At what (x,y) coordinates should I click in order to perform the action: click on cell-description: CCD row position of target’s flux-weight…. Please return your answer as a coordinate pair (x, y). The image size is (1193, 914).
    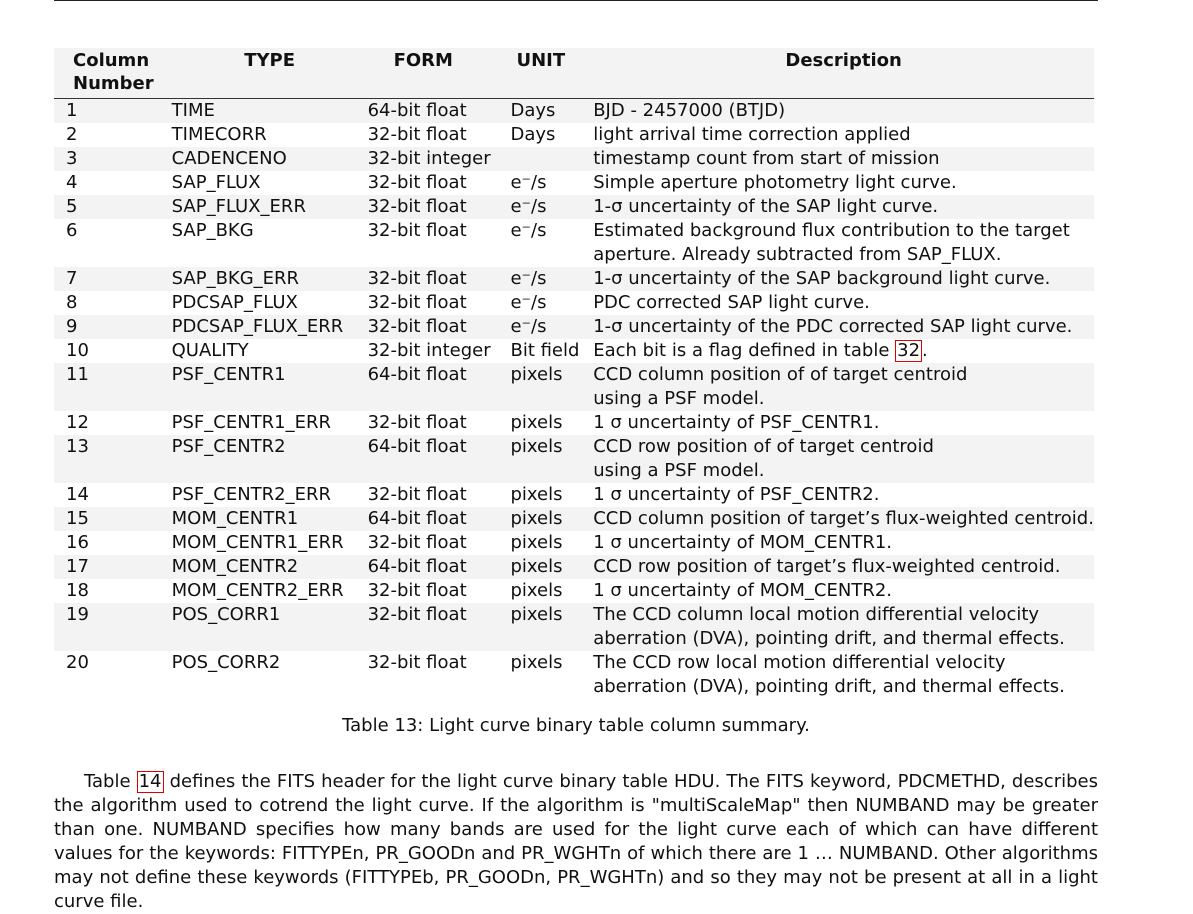
    Looking at the image, I should click on (843, 566).